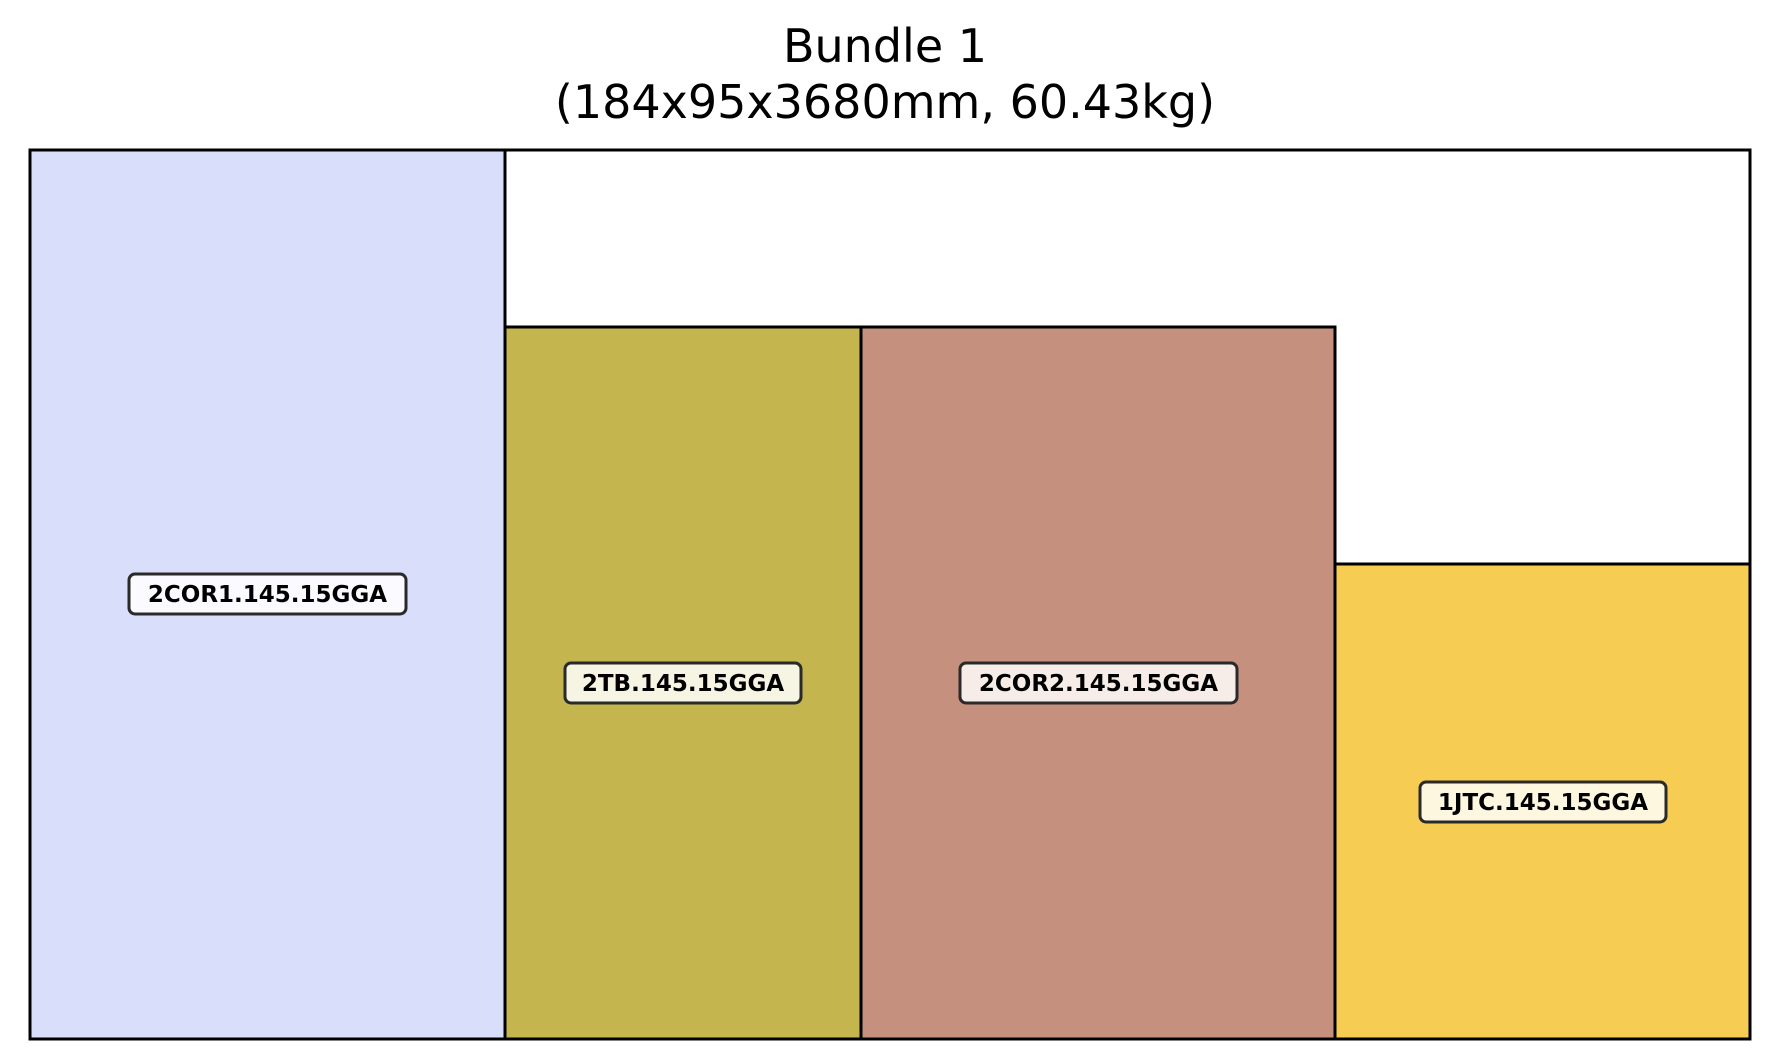 Image resolution: width=1770 pixels, height=1063 pixels. I want to click on diagram-title-block: Bundle 1 (184x95x3680mm, 60.43kg), so click(885, 74).